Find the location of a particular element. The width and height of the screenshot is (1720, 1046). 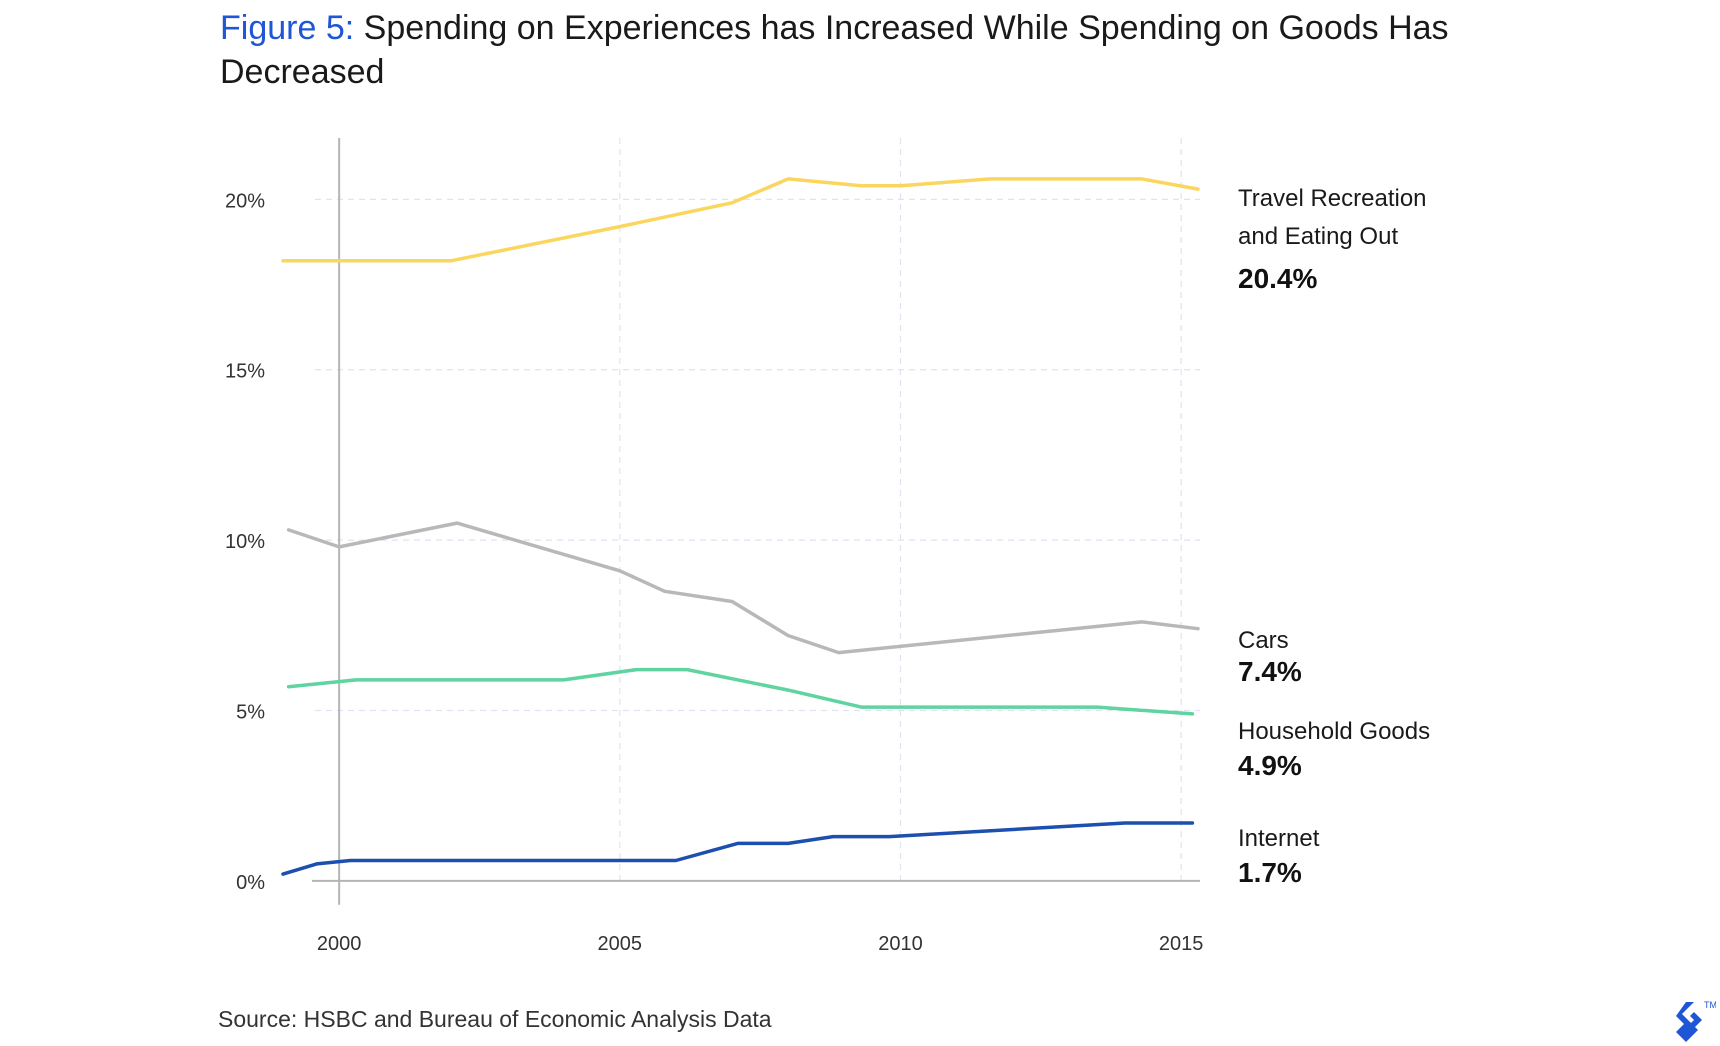

x-tick-label: 2000 is located at coordinates (339, 944).